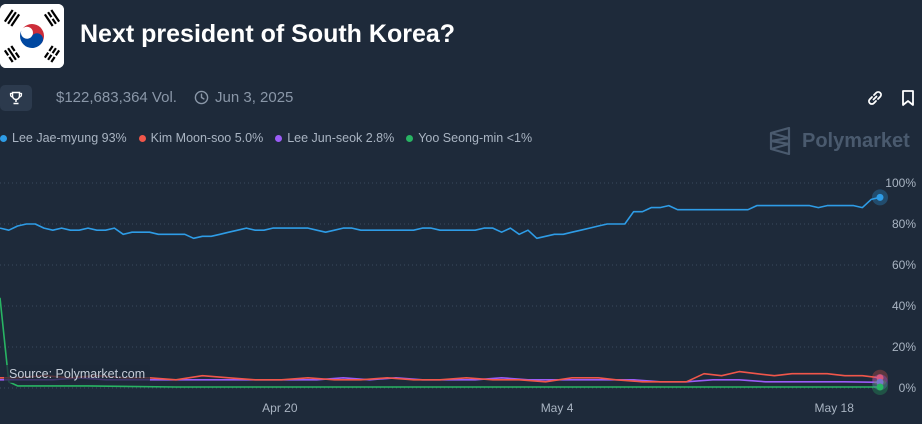 Image resolution: width=922 pixels, height=424 pixels. I want to click on trophy-icon, so click(16, 98).